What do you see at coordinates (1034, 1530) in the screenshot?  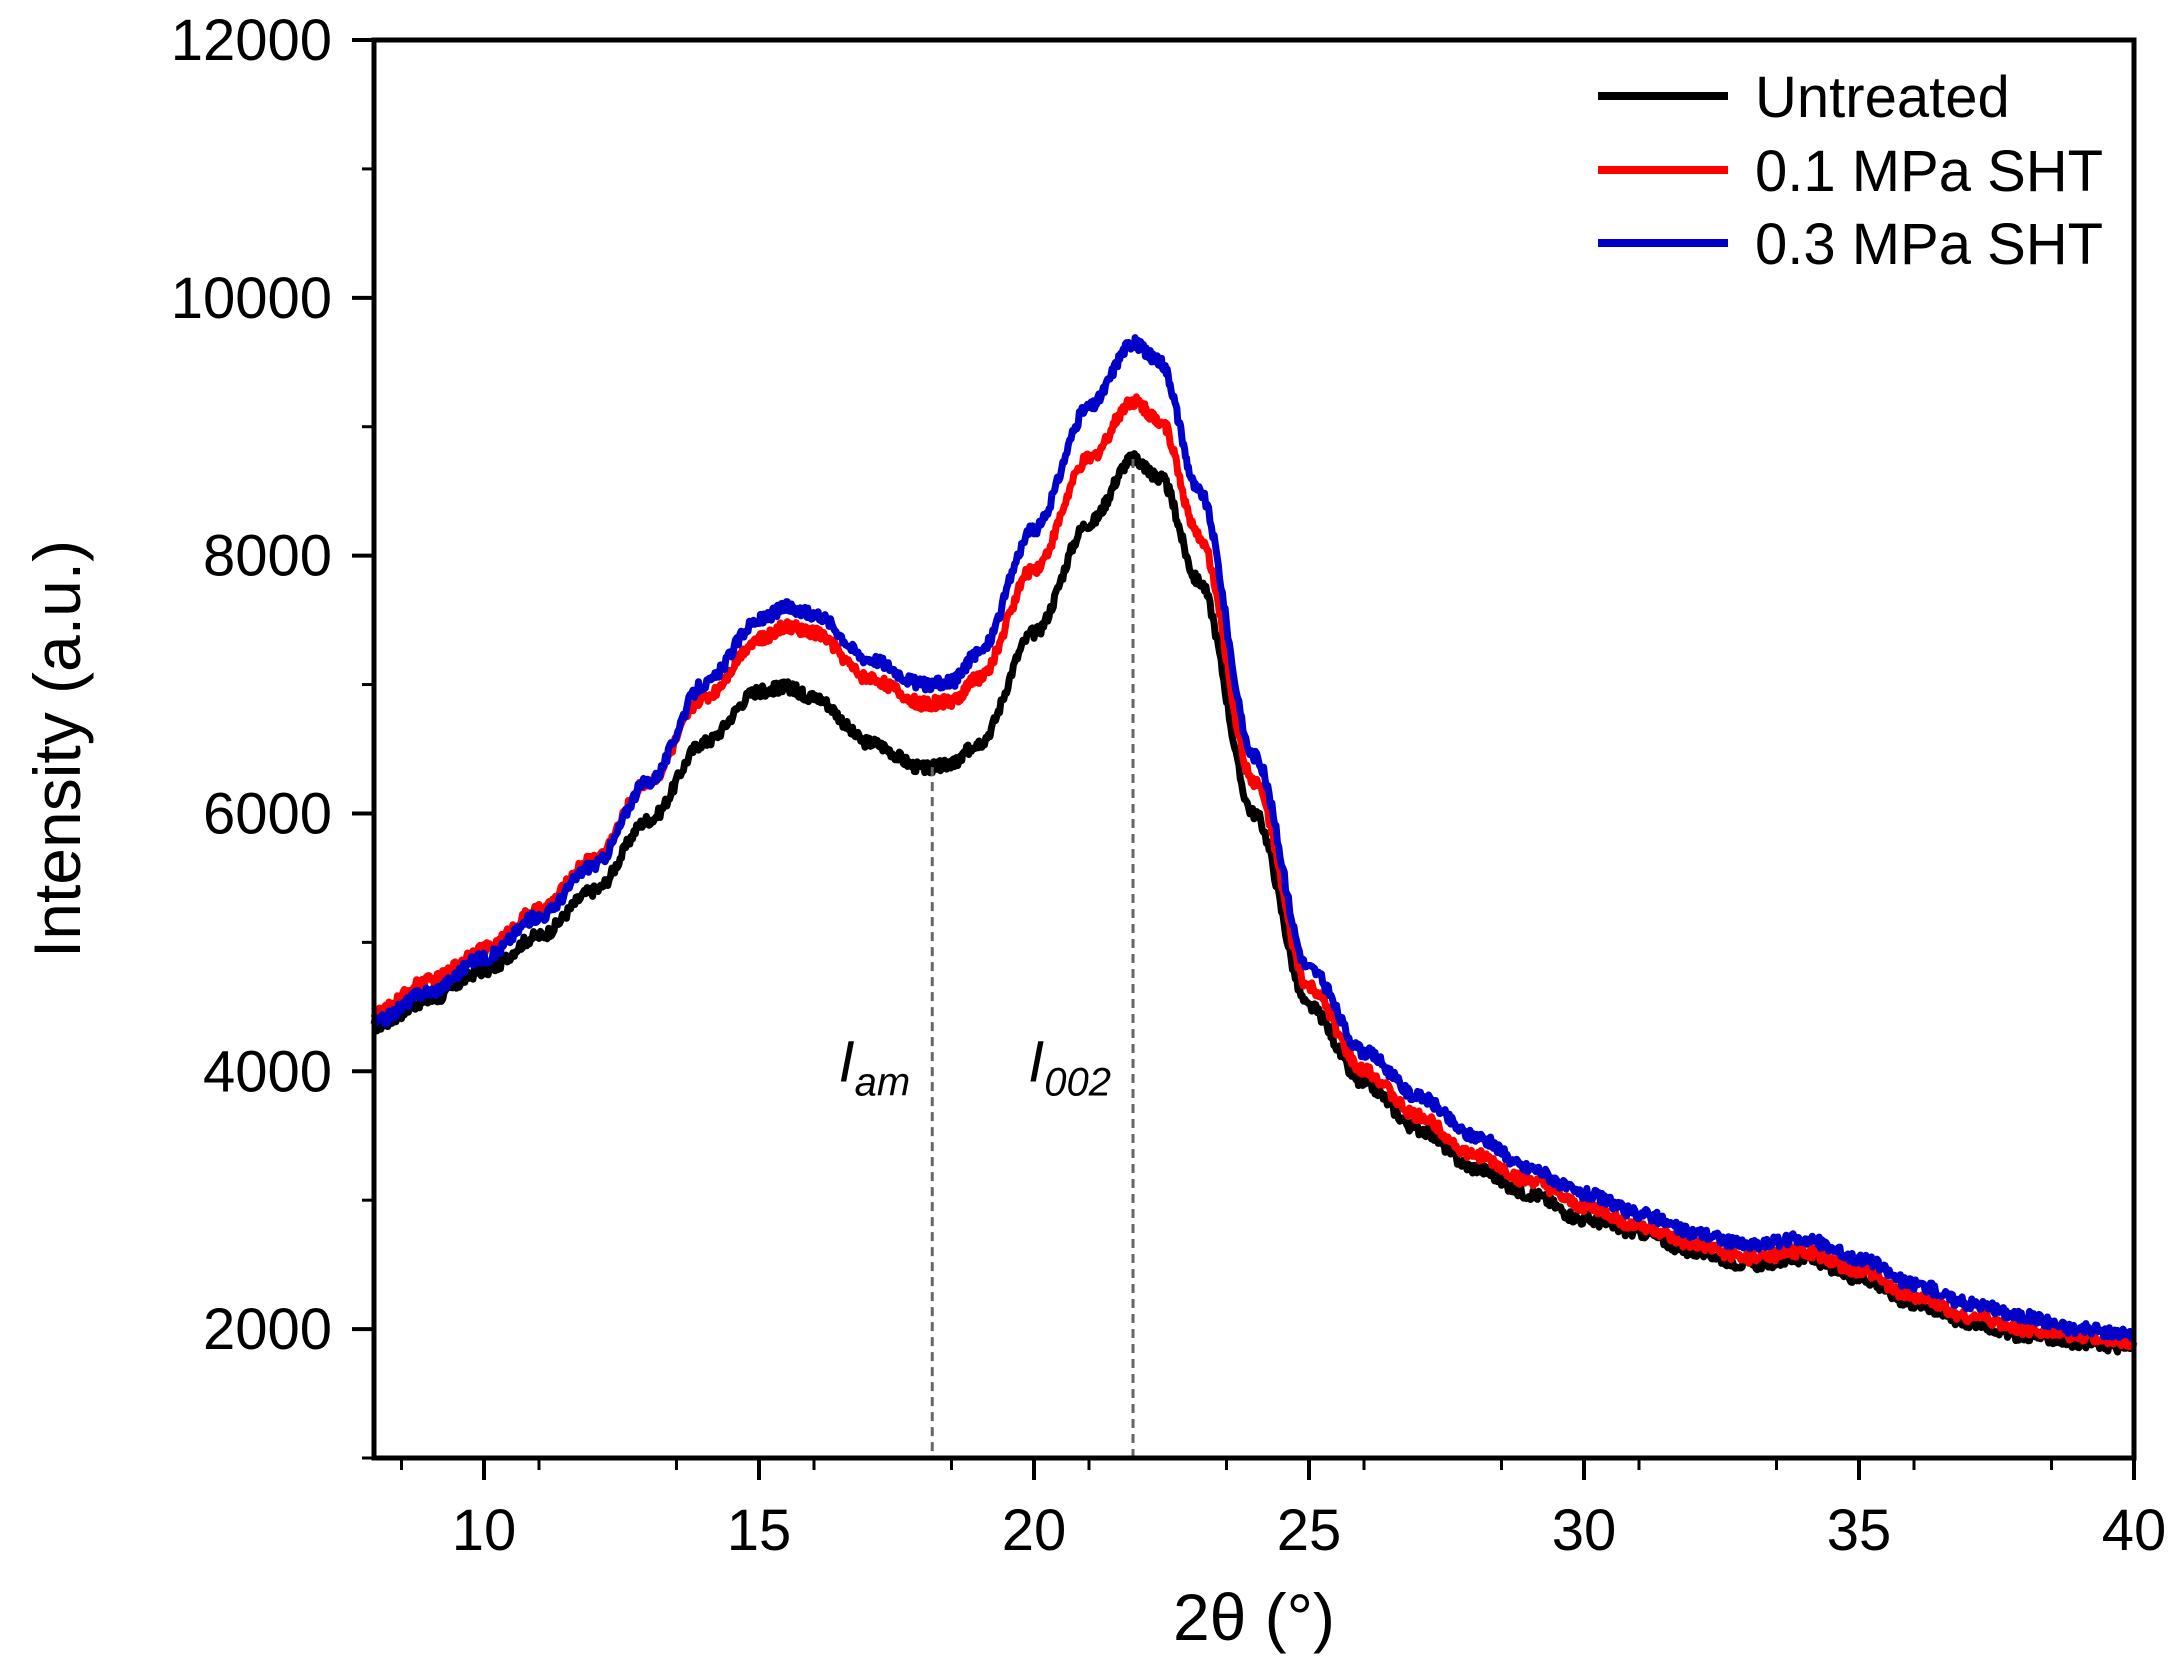 I see `x-tick-label-20: 20` at bounding box center [1034, 1530].